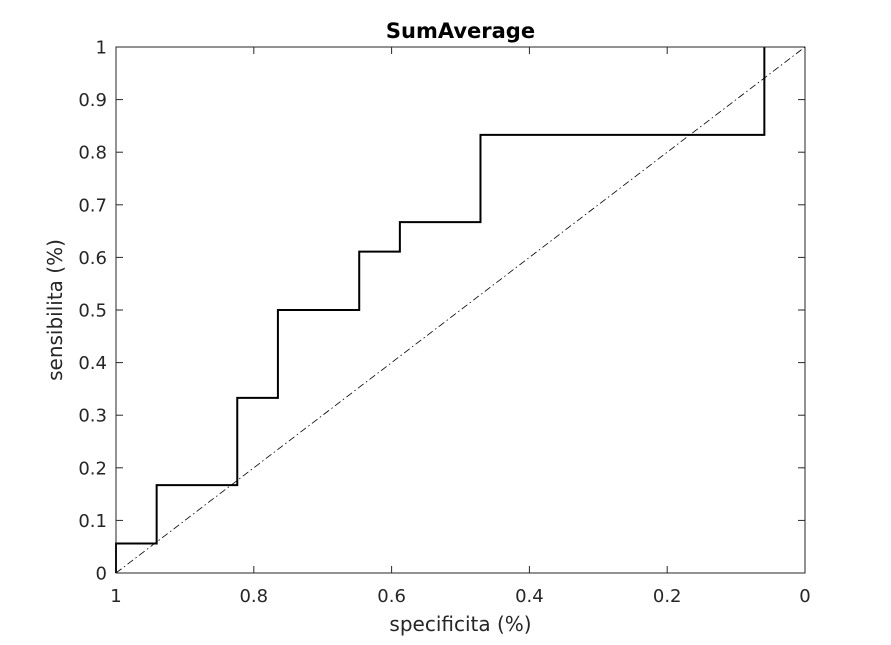  What do you see at coordinates (92, 100) in the screenshot?
I see `y-tick-label: 0.9` at bounding box center [92, 100].